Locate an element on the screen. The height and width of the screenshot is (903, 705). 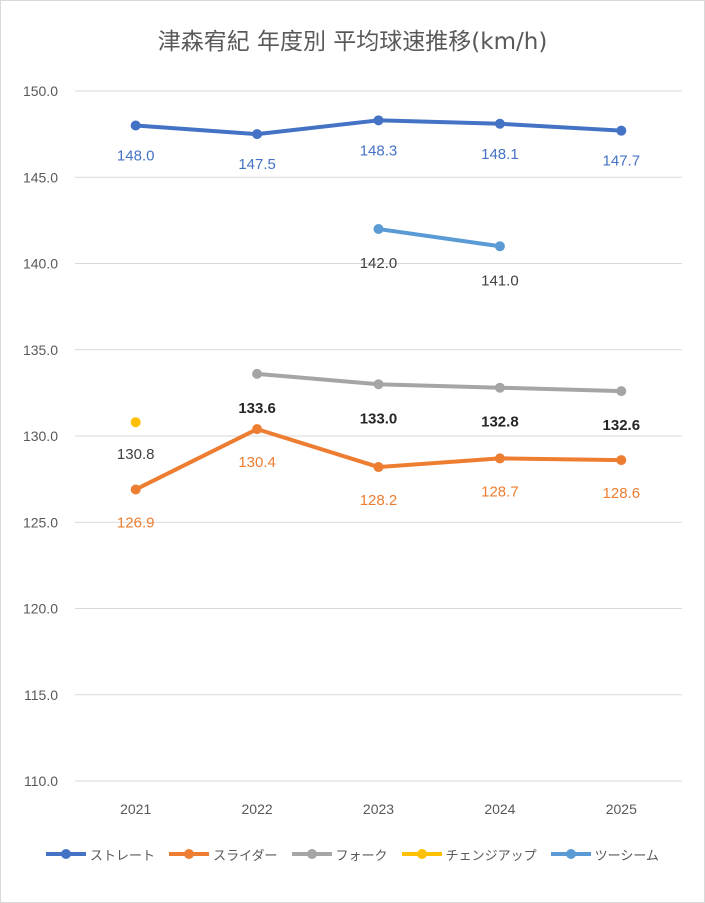
x-tick-label: 2023 is located at coordinates (378, 809).